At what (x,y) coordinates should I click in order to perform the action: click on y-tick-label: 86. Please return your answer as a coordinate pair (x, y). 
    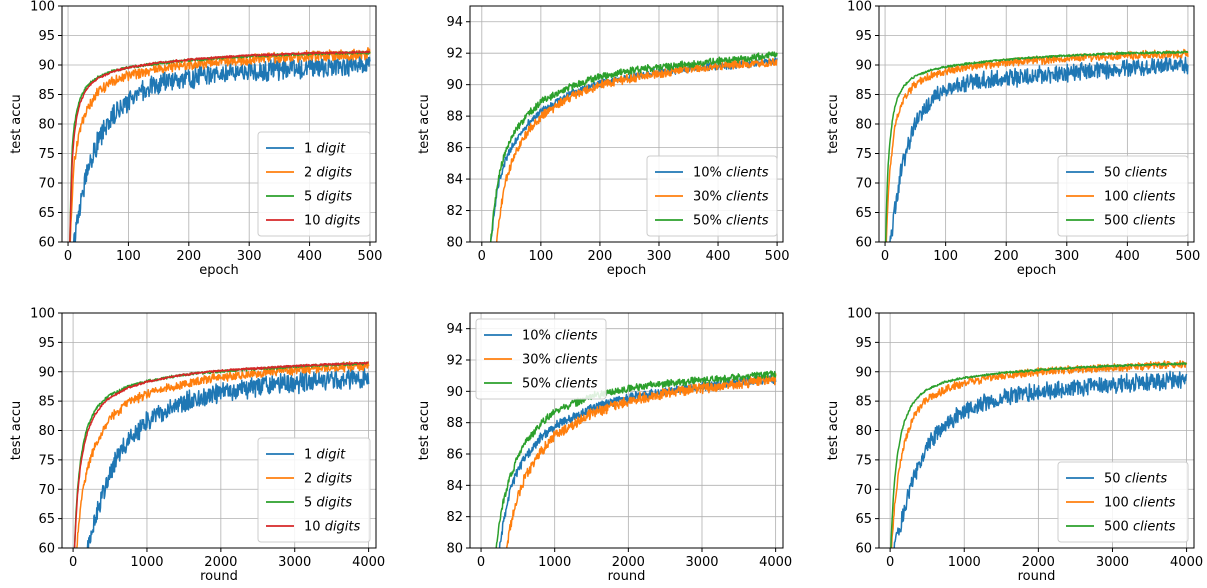
    Looking at the image, I should click on (454, 148).